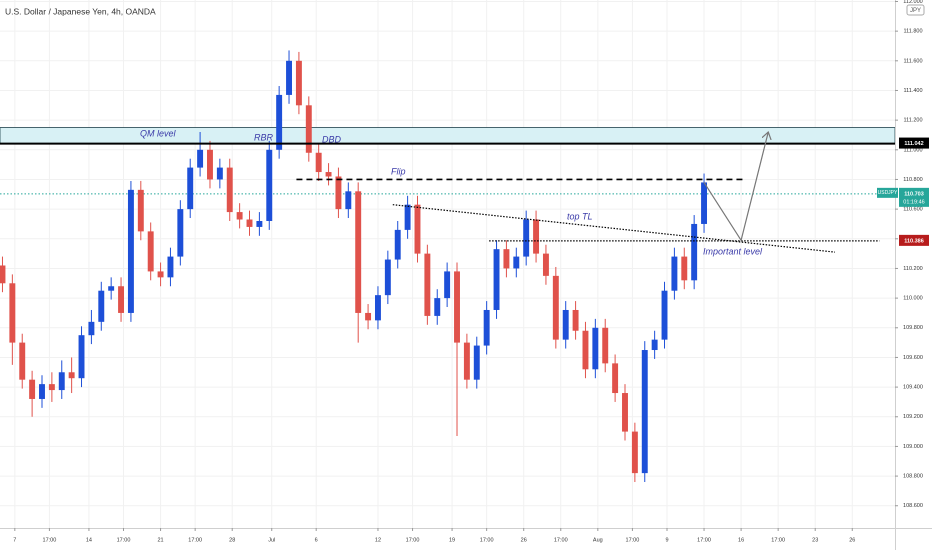 Image resolution: width=932 pixels, height=550 pixels. Describe the element at coordinates (913, 477) in the screenshot. I see `y-tick-label: 108.800` at that location.